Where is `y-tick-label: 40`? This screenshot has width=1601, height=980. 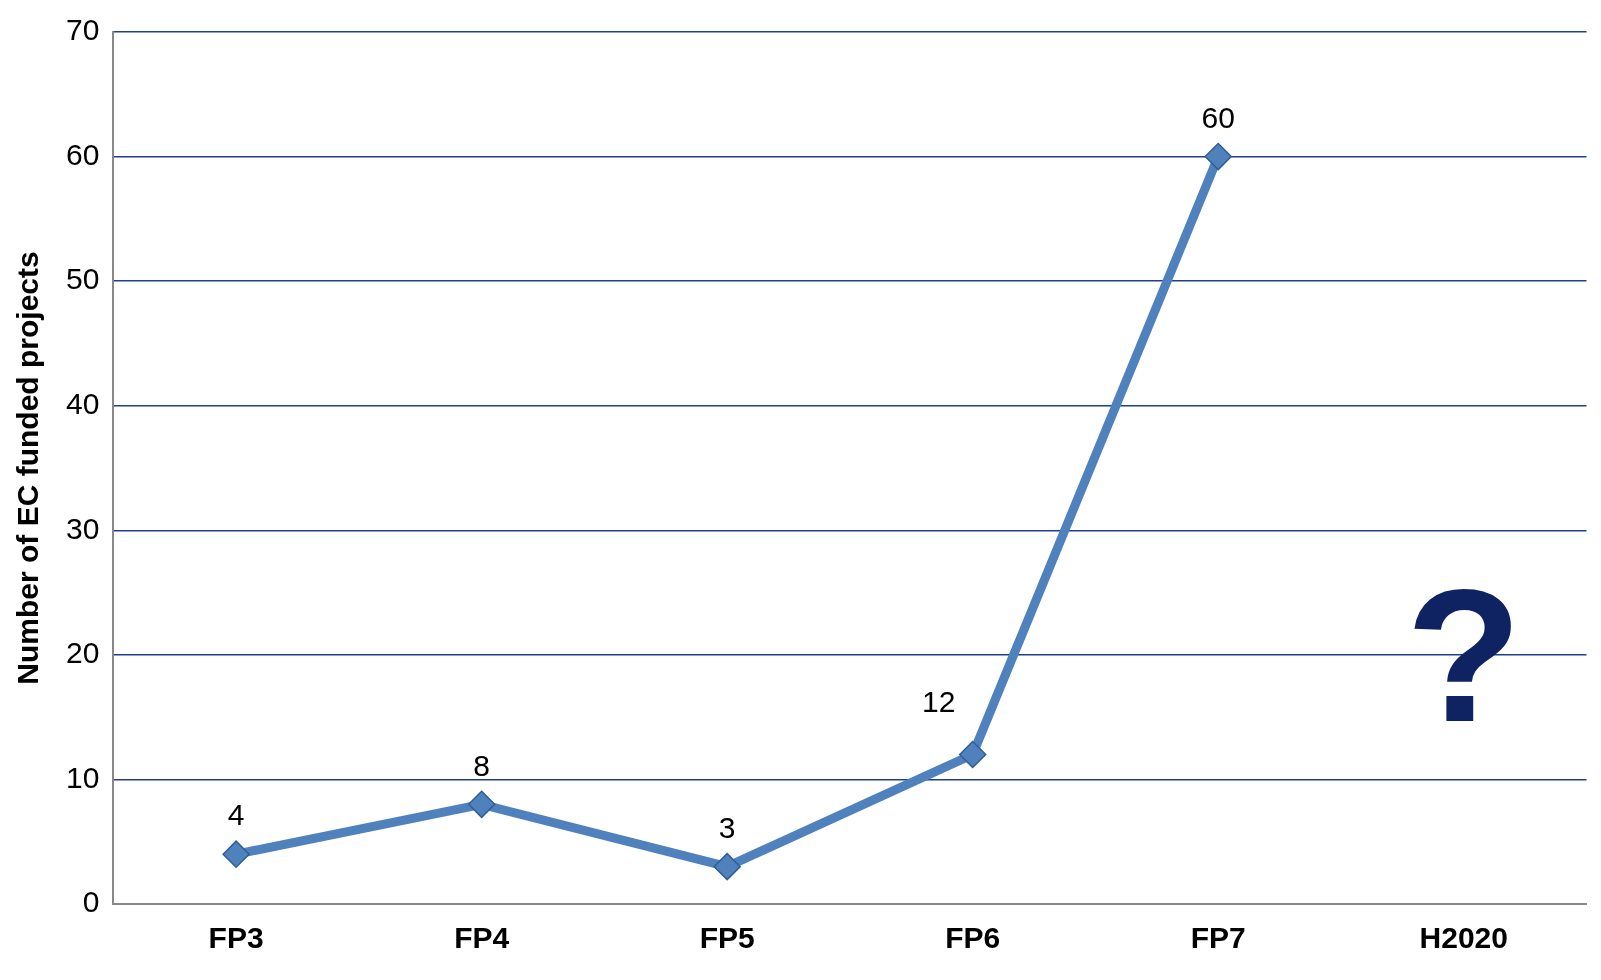
y-tick-label: 40 is located at coordinates (82, 403).